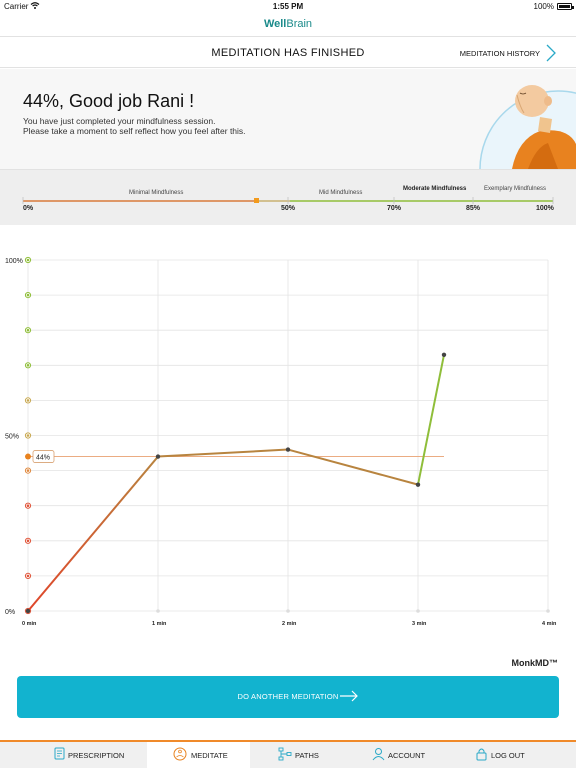 Image resolution: width=576 pixels, height=768 pixels. Describe the element at coordinates (289, 624) in the screenshot. I see `x-tick-label: 2 min` at that location.